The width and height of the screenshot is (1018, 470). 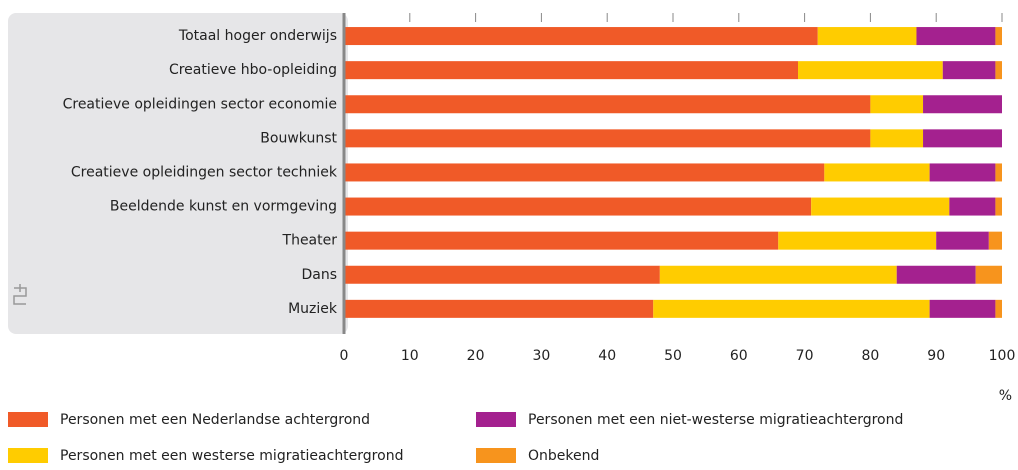 What do you see at coordinates (673, 356) in the screenshot?
I see `x-tick-label: 50` at bounding box center [673, 356].